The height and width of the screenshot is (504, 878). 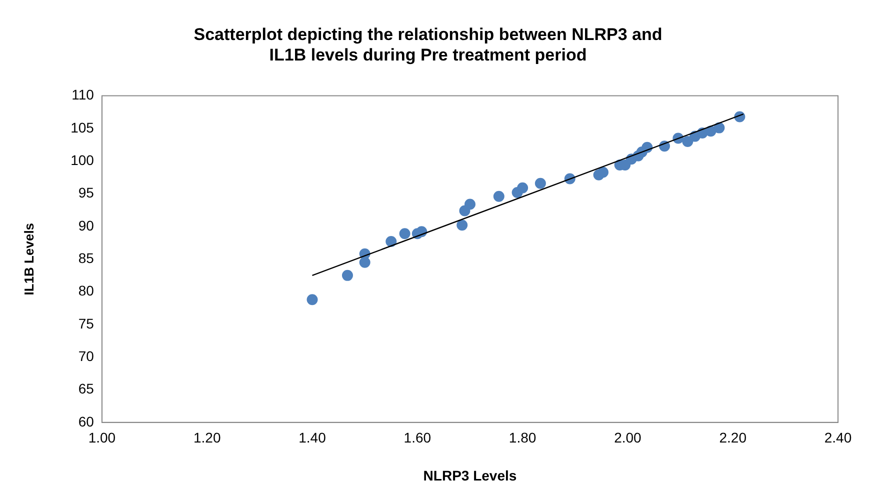 What do you see at coordinates (86, 225) in the screenshot?
I see `y-tick-label: 90` at bounding box center [86, 225].